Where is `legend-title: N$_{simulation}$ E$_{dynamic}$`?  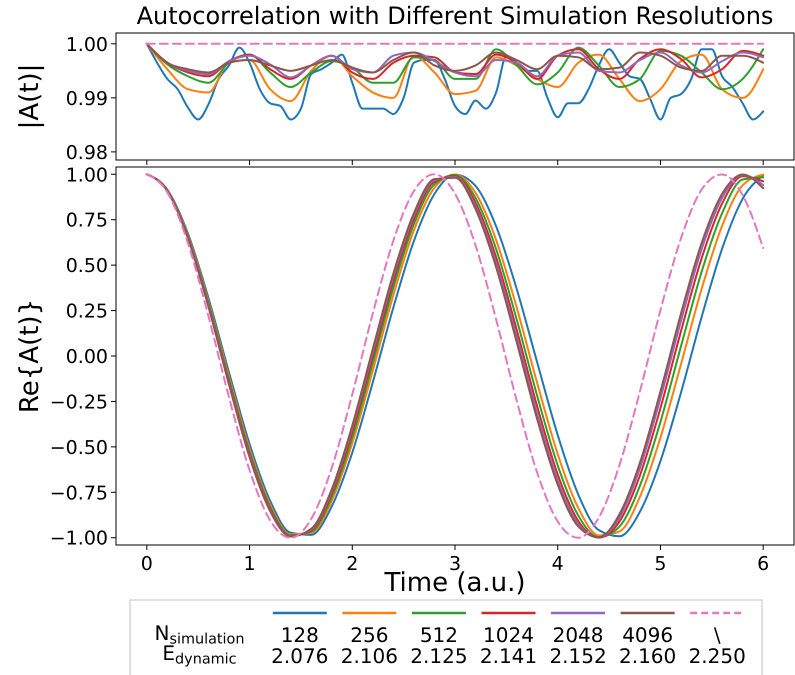
legend-title: N$_{simulation}$ E$_{dynamic}$ is located at coordinates (199, 644).